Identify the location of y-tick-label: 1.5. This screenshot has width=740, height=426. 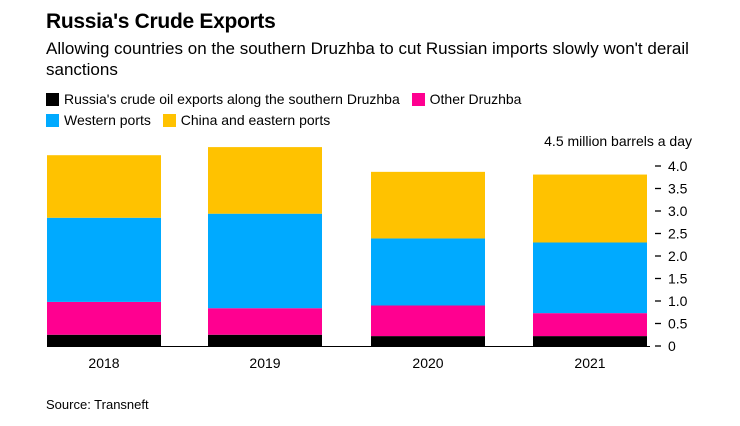
(678, 279).